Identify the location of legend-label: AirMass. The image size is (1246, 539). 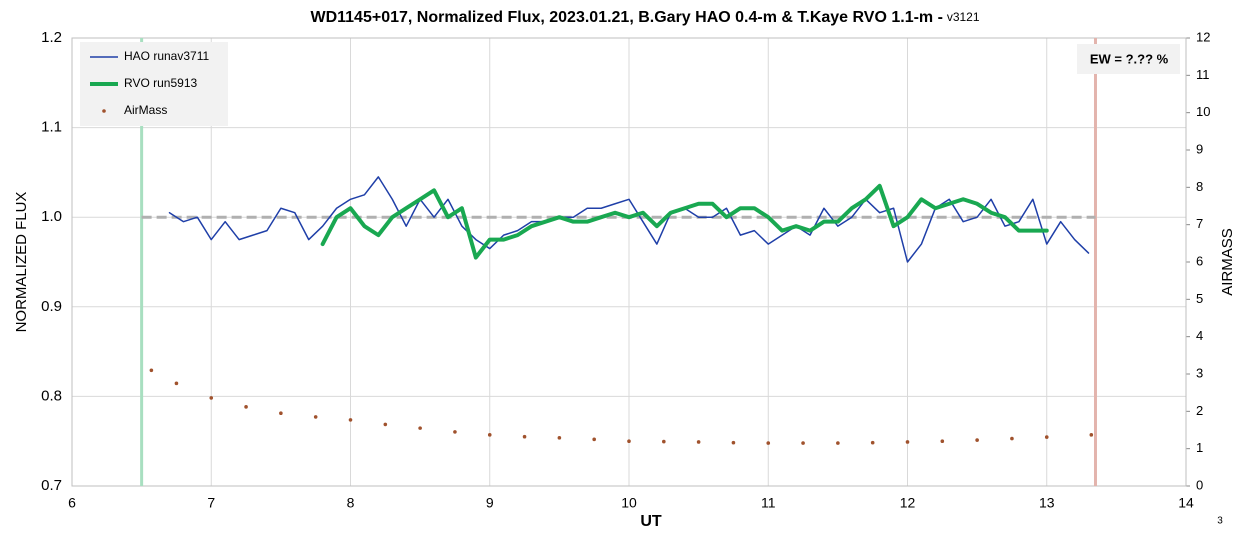
(145, 110).